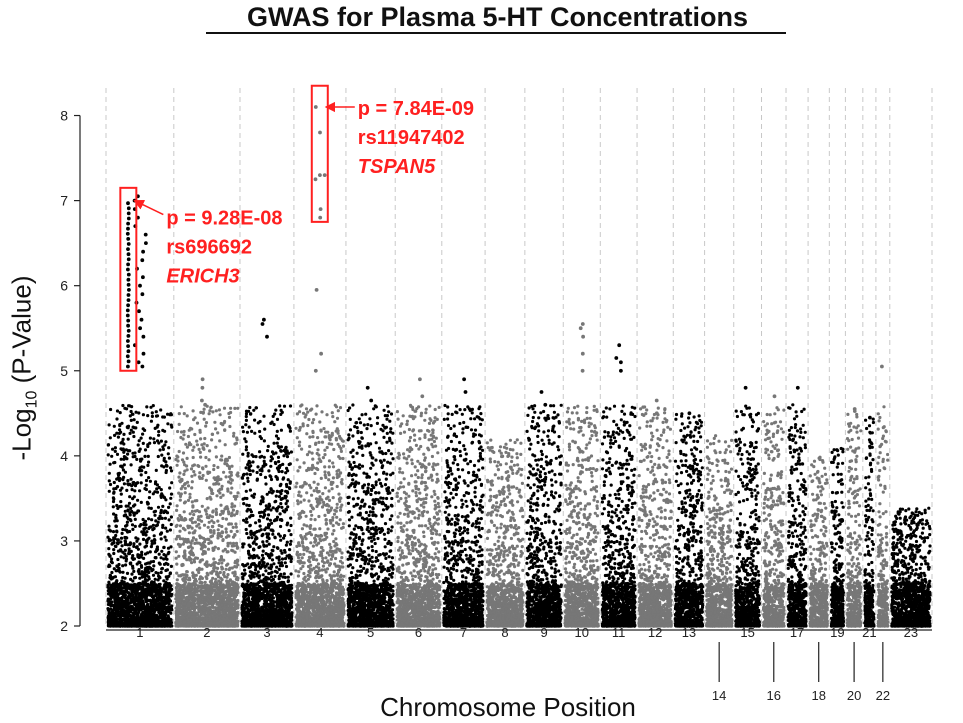 The width and height of the screenshot is (963, 723). Describe the element at coordinates (143, 252) in the screenshot. I see `snp-signal-point` at that location.